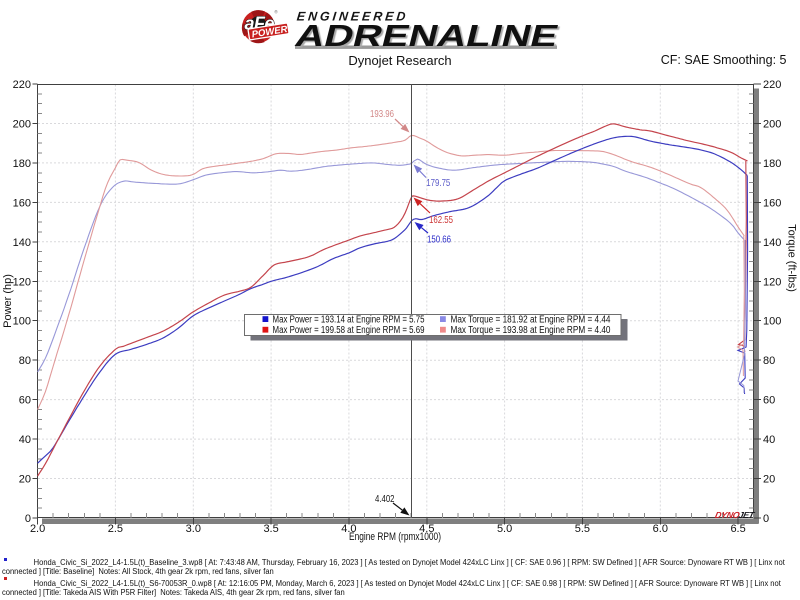  I want to click on svg-text: JET, so click(747, 515).